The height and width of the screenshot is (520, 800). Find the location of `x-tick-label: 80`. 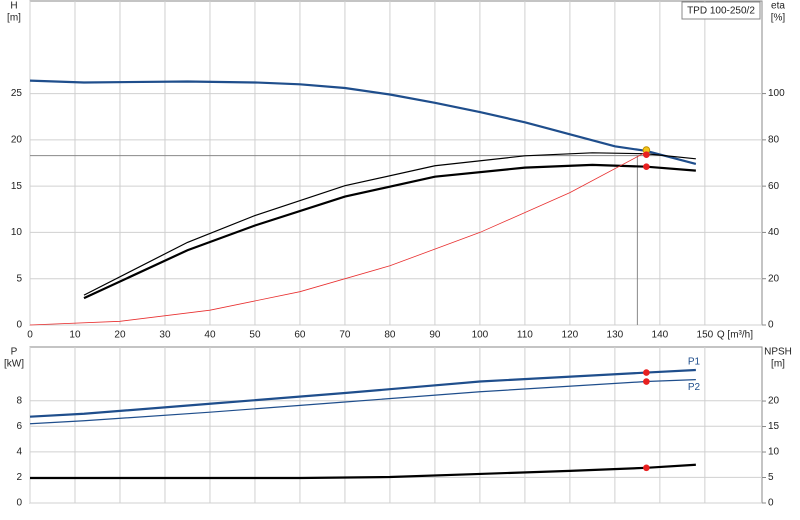

x-tick-label: 80 is located at coordinates (390, 335).